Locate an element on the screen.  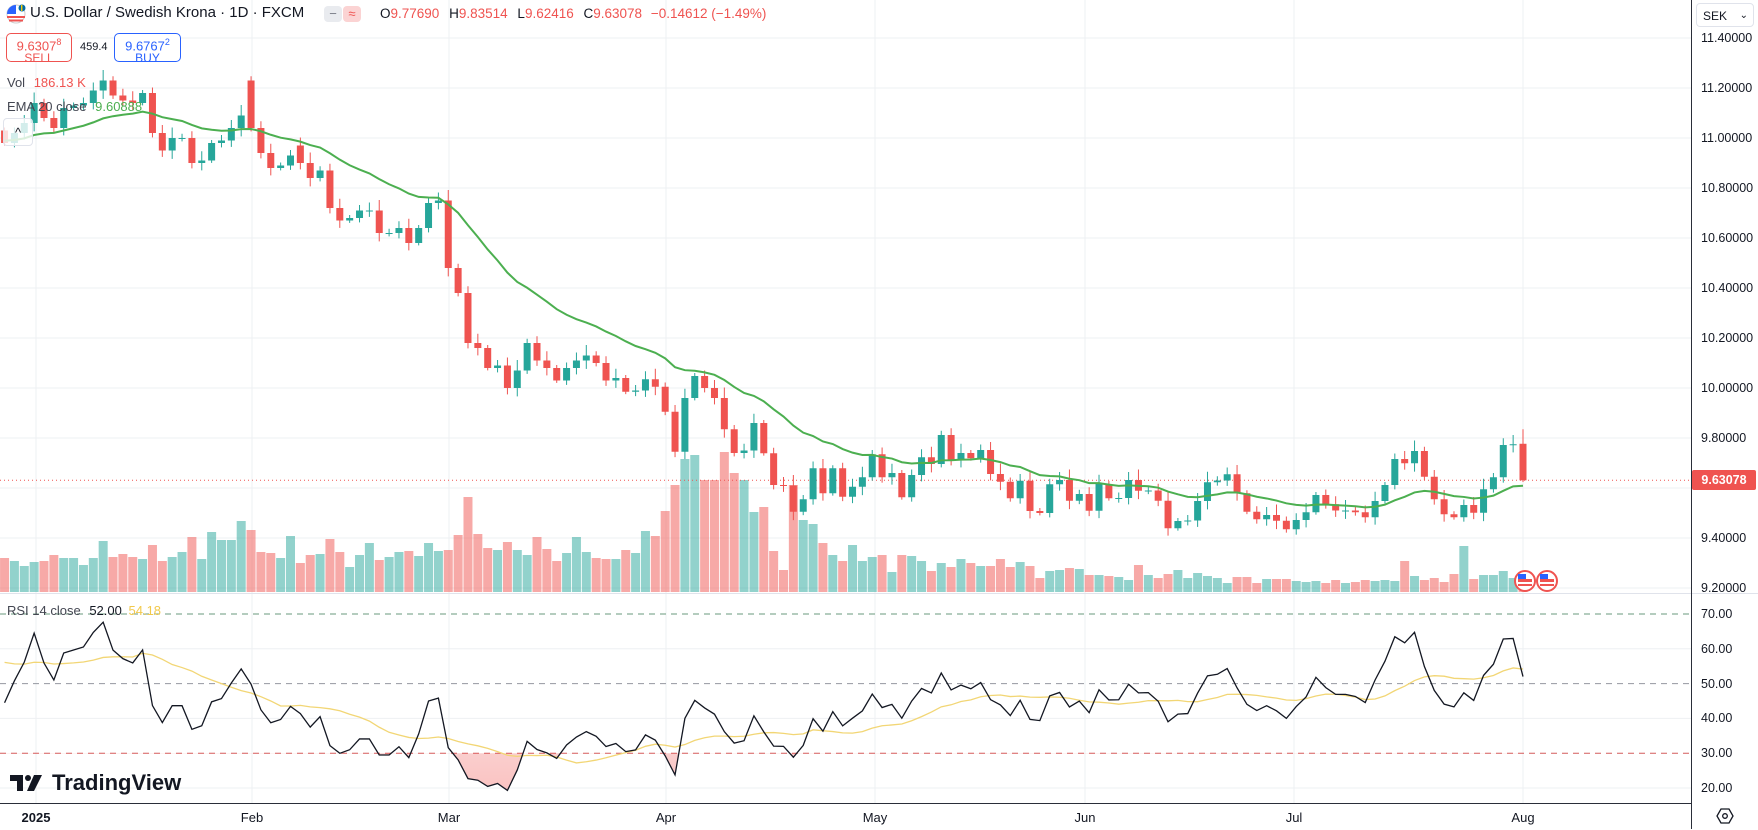
collapse-legend-button: ^ is located at coordinates (18, 132).